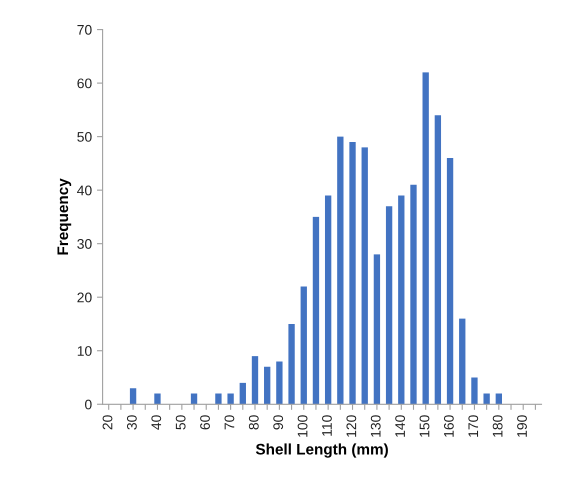  What do you see at coordinates (375, 426) in the screenshot?
I see `x-tick-label: 130` at bounding box center [375, 426].